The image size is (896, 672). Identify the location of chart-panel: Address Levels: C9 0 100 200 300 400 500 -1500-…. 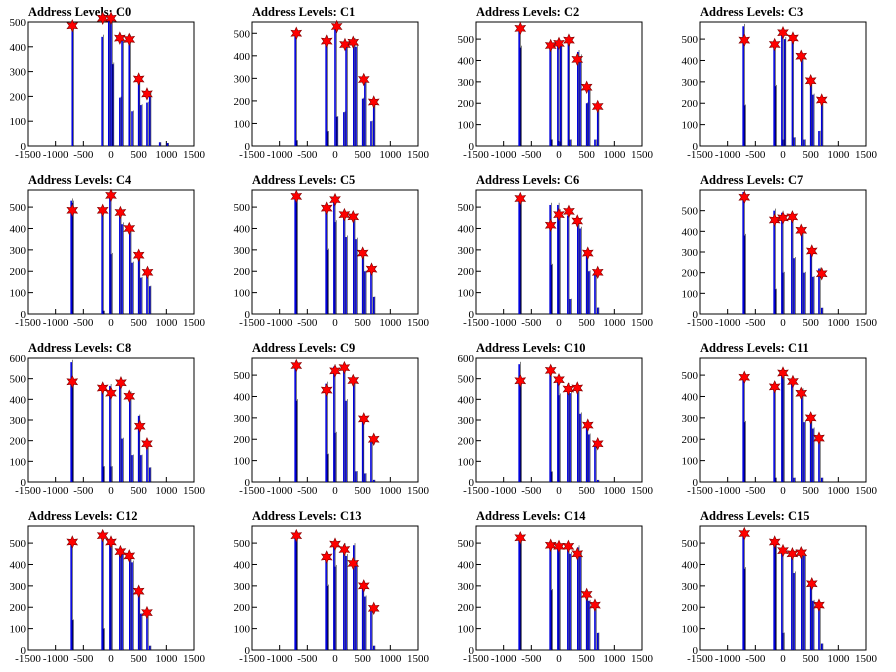
(336, 420).